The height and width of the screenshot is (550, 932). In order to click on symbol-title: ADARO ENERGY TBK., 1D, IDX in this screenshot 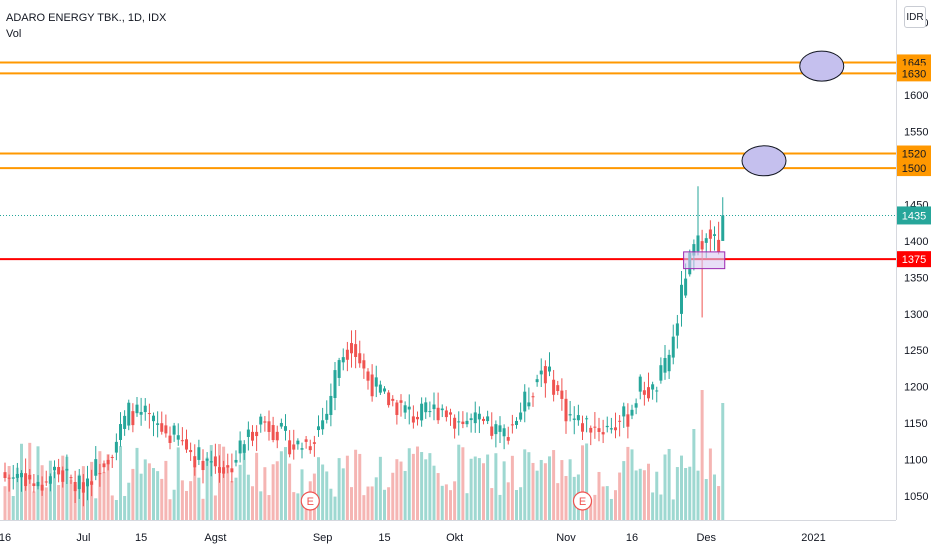, I will do `click(86, 18)`.